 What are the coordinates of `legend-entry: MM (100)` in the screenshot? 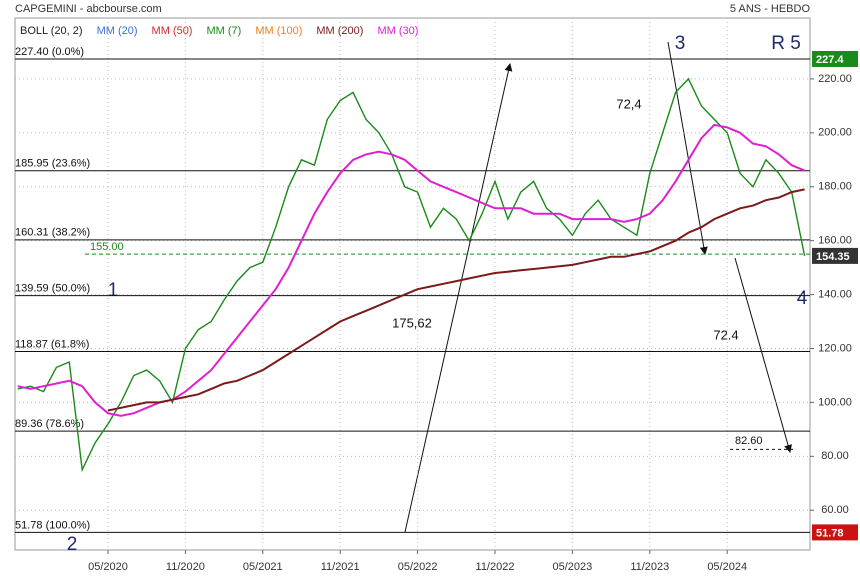 It's located at (278, 31).